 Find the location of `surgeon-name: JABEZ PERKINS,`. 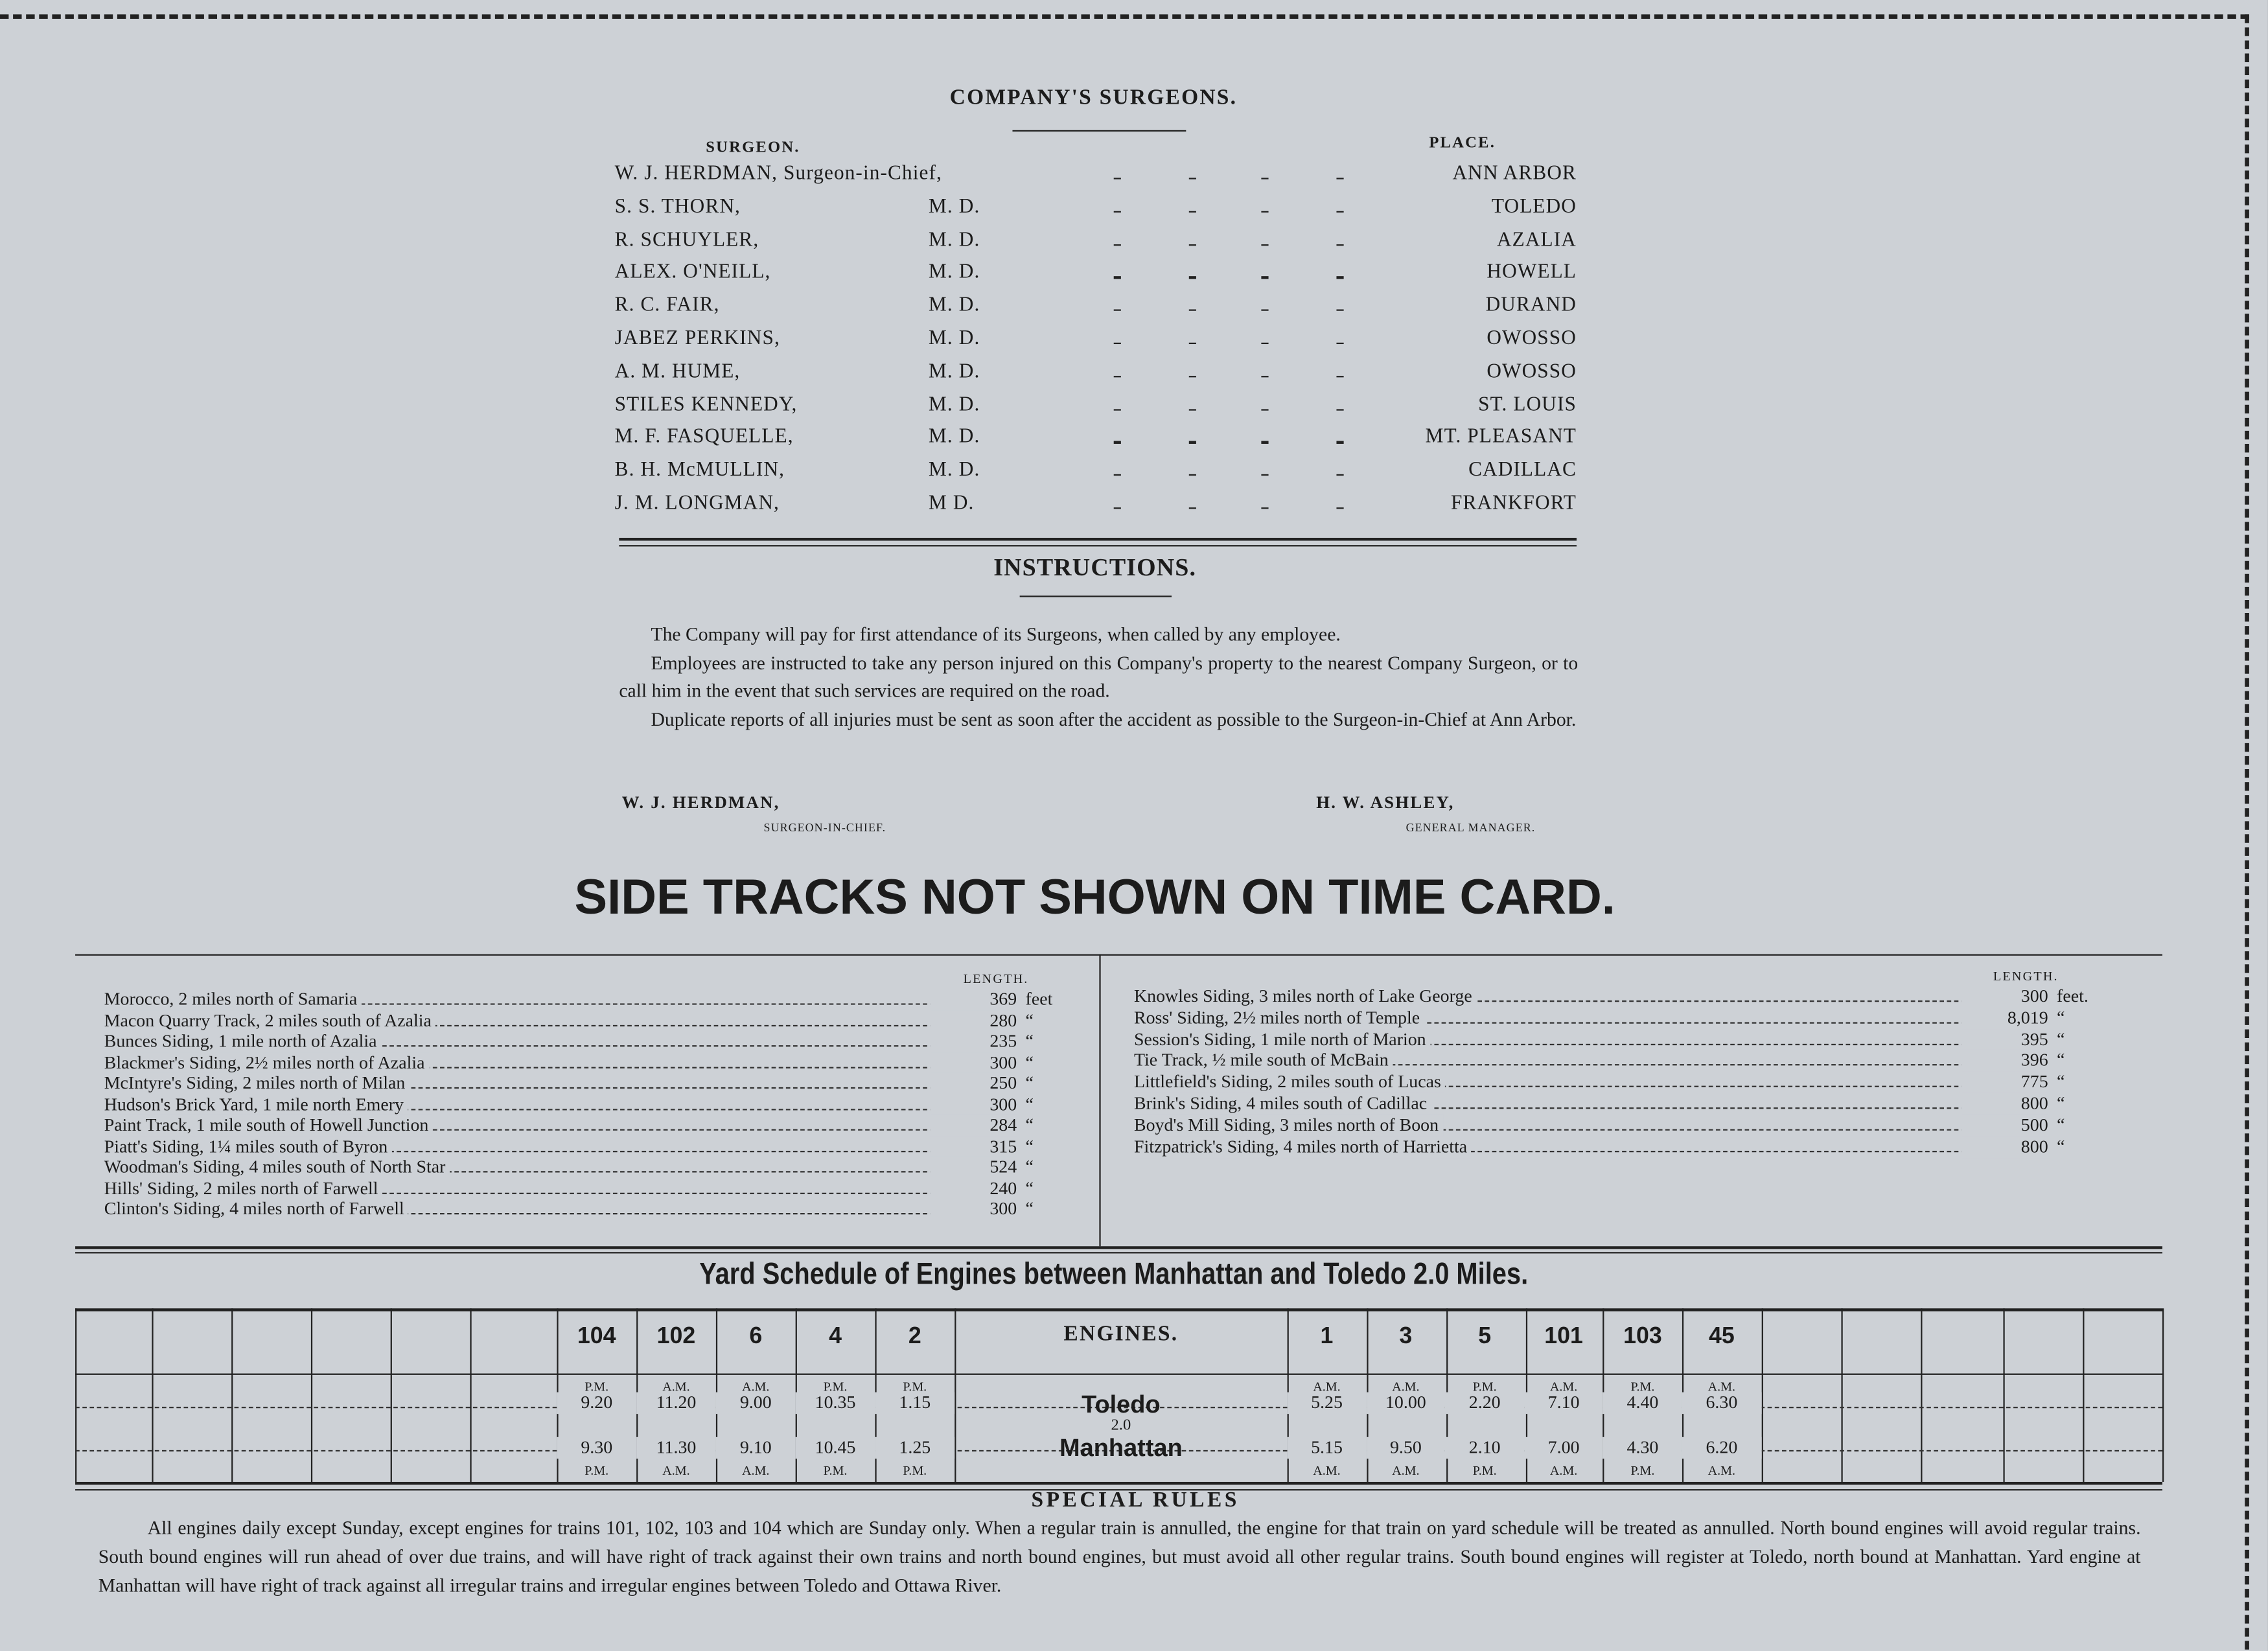

surgeon-name: JABEZ PERKINS, is located at coordinates (697, 339).